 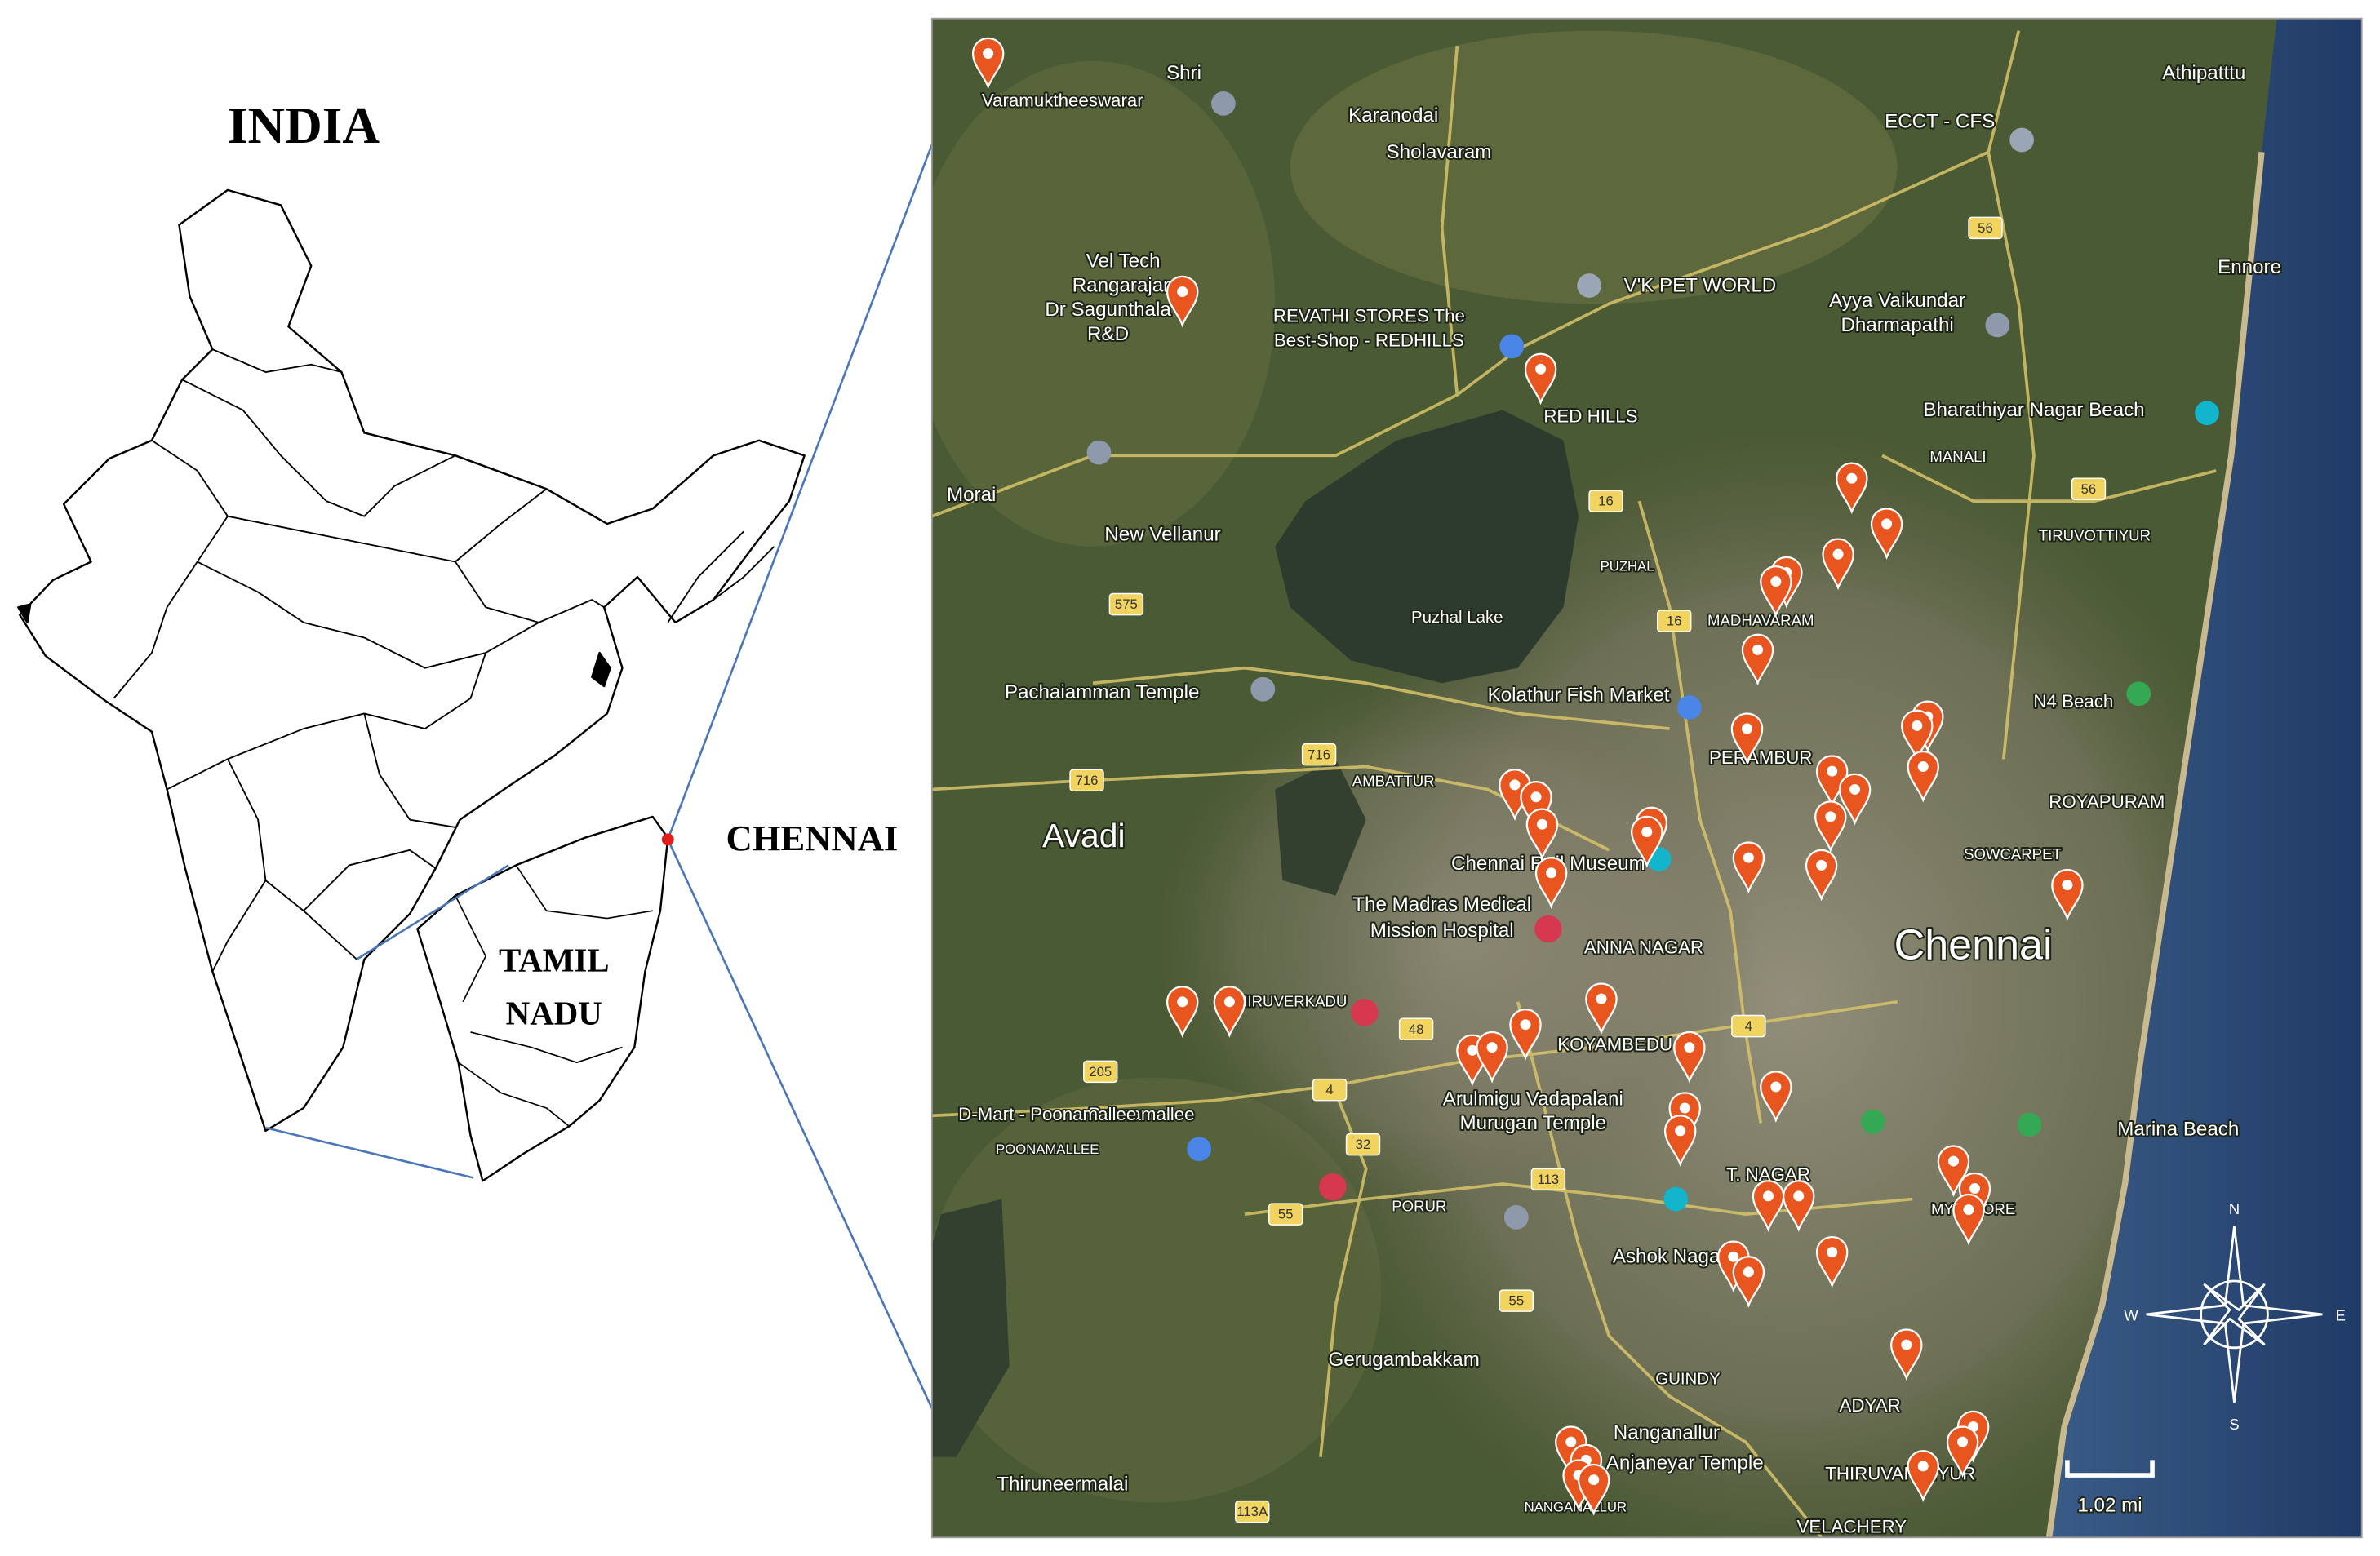 What do you see at coordinates (2131, 1314) in the screenshot?
I see `compass-w: W` at bounding box center [2131, 1314].